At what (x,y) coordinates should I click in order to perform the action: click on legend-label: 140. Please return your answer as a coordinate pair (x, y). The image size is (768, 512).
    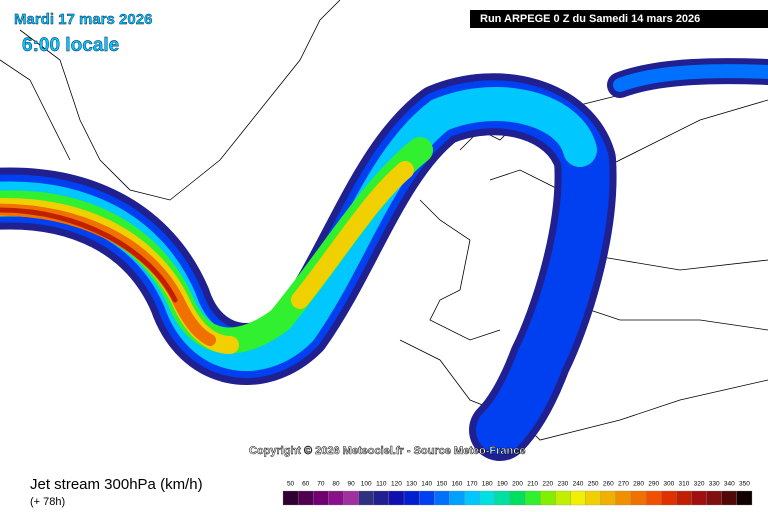
    Looking at the image, I should click on (426, 484).